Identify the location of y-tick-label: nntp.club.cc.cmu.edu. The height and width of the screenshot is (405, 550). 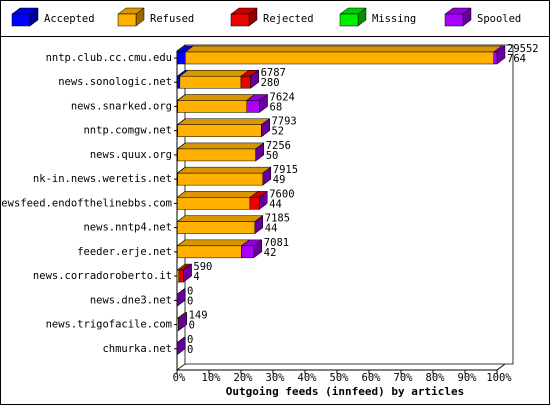
(109, 58).